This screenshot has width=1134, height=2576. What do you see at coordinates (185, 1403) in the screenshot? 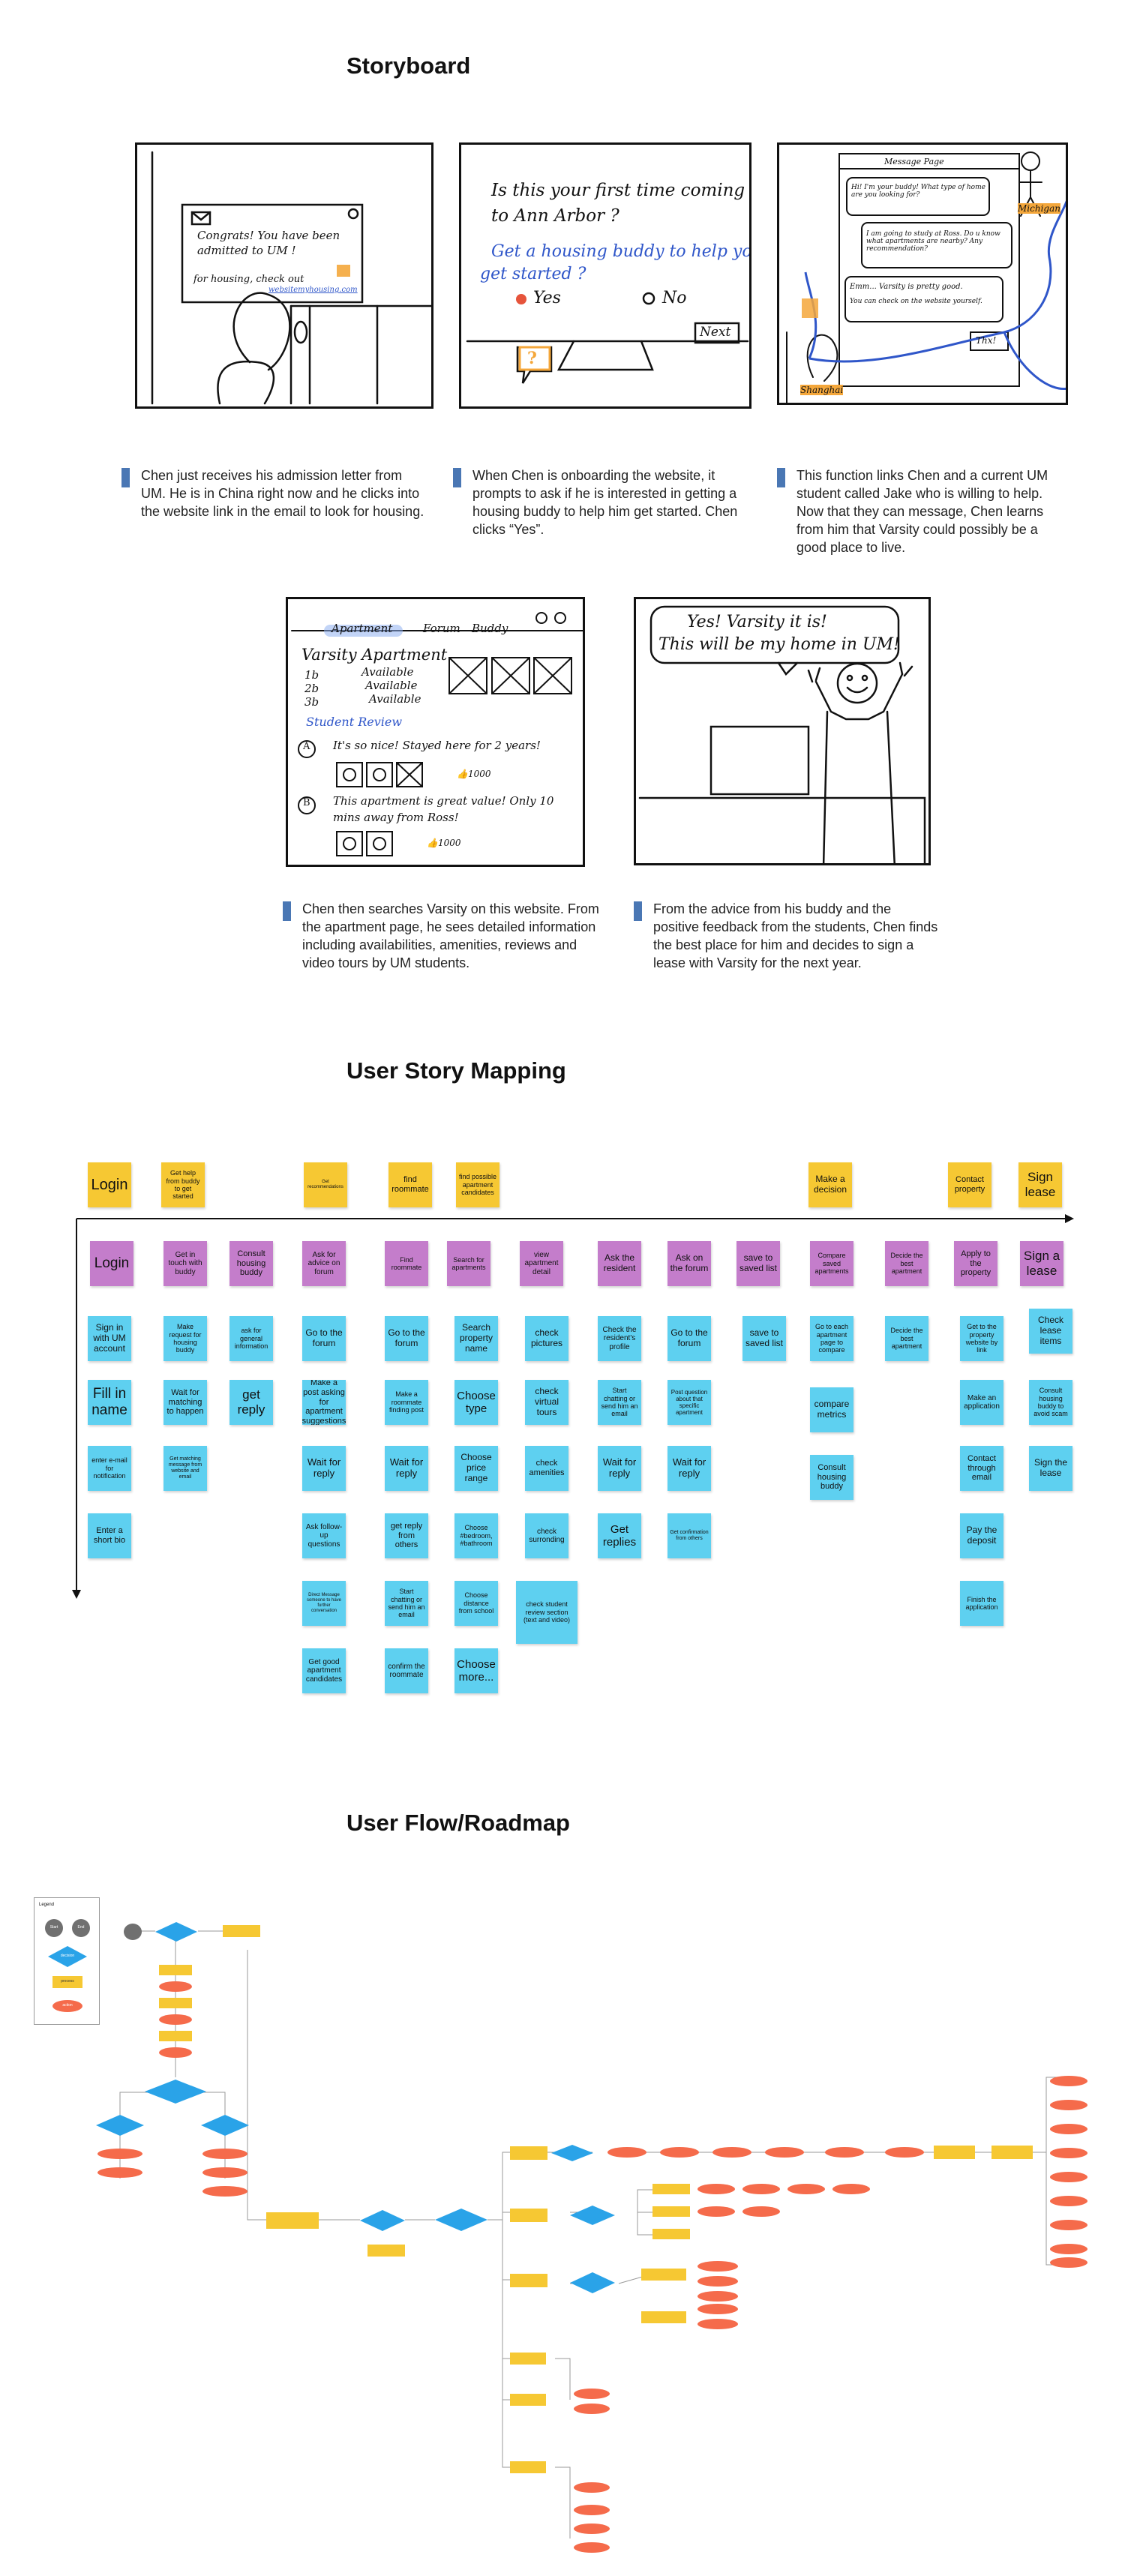
I see `story-sticky-note: Wait for matching to happen` at bounding box center [185, 1403].